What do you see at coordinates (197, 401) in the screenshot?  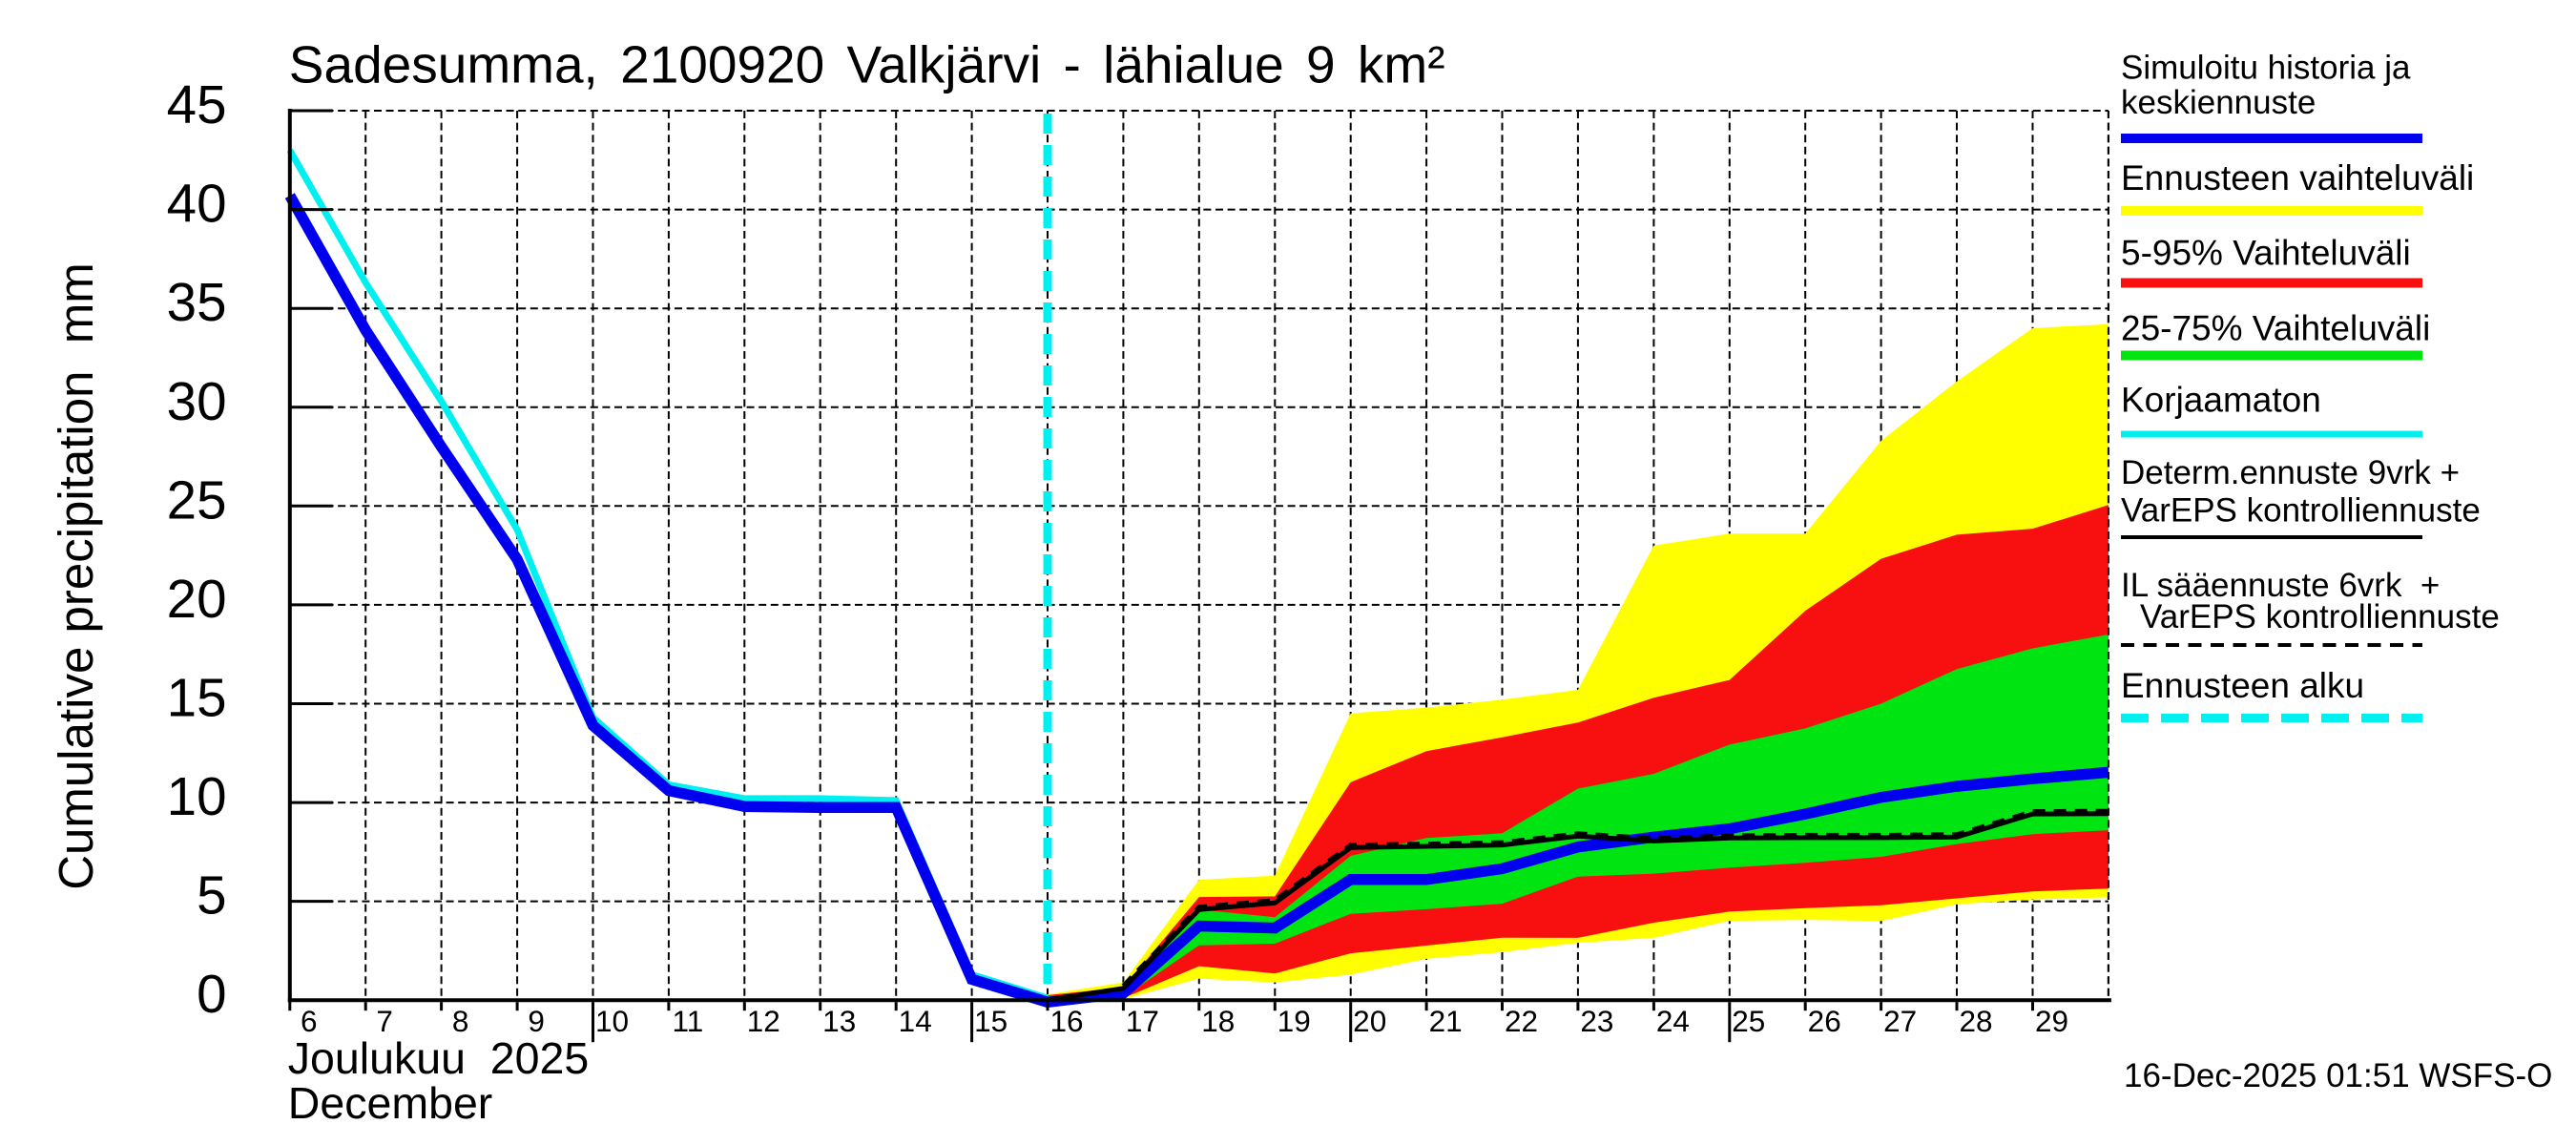 I see `svg-text: 30` at bounding box center [197, 401].